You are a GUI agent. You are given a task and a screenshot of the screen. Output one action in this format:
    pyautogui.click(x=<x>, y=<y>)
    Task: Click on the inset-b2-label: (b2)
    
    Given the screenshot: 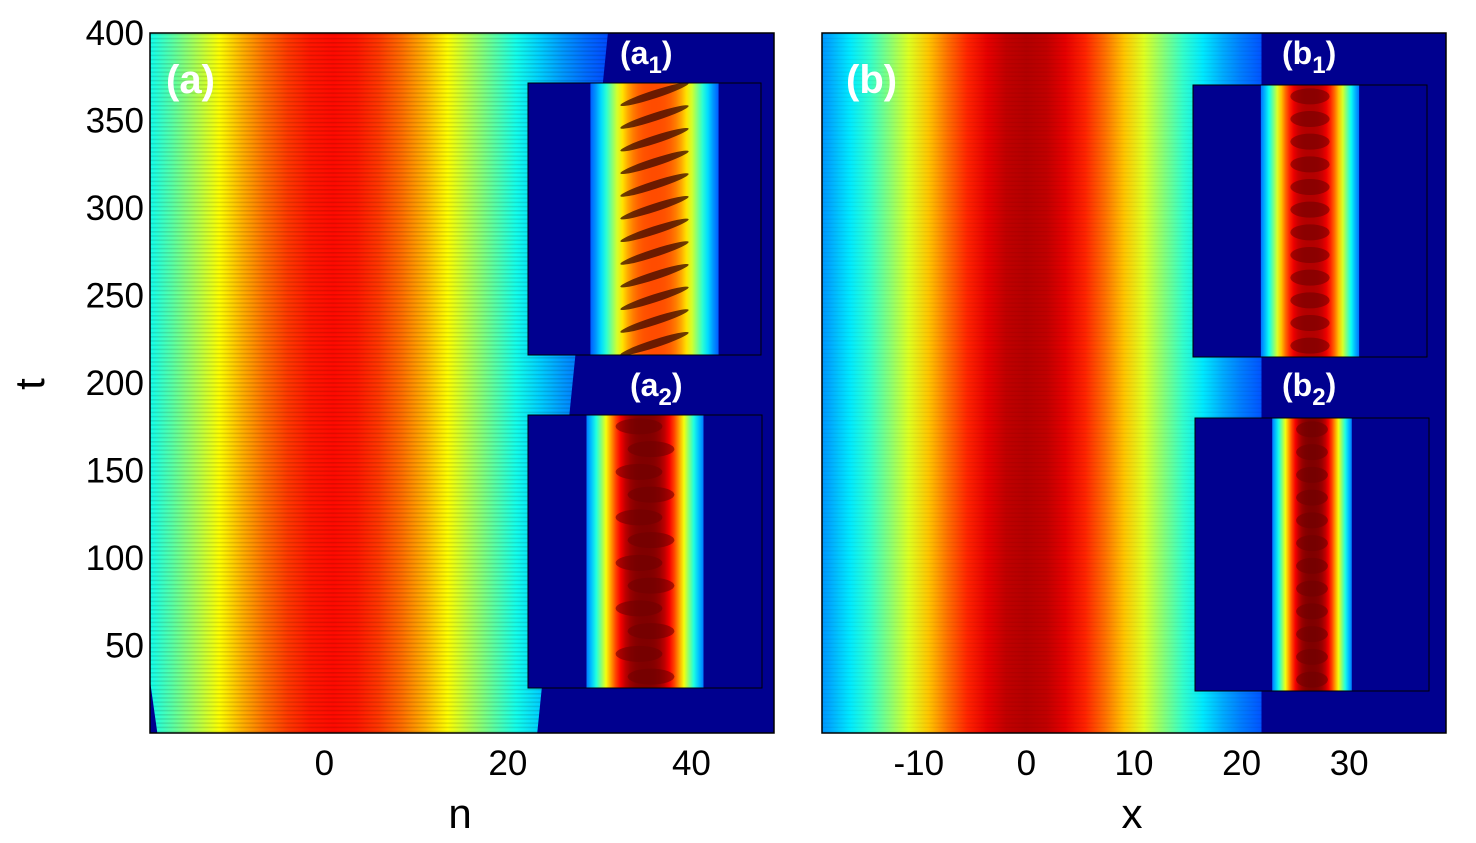 What is the action you would take?
    pyautogui.click(x=1309, y=389)
    